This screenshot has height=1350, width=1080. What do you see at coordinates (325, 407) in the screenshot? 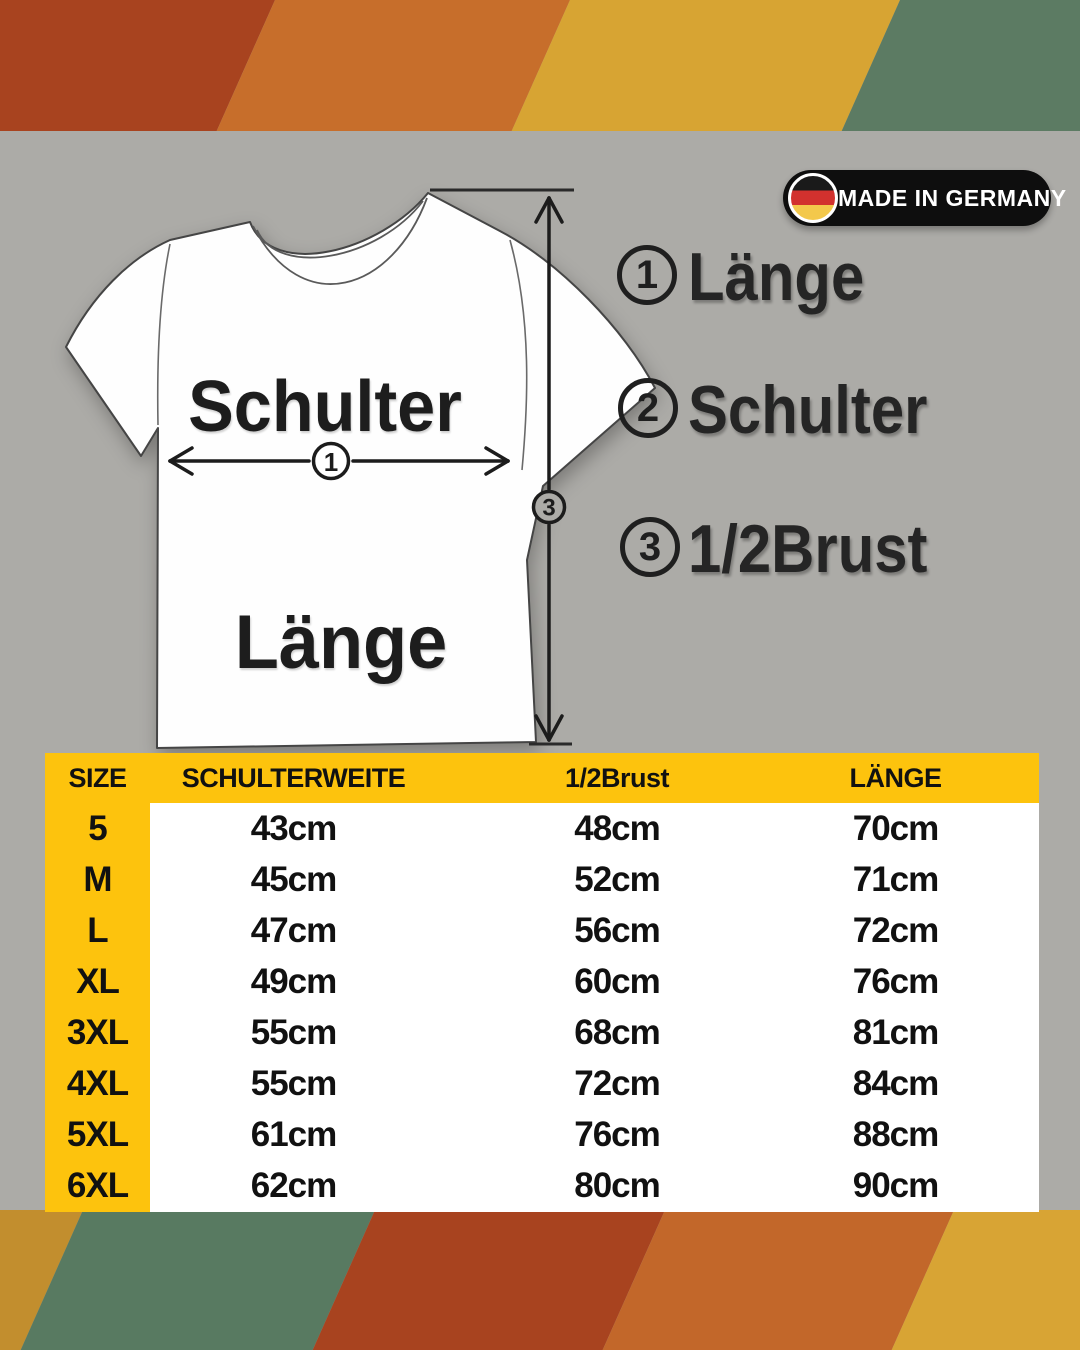
I see `shirt-shoulder-label: Schulter` at bounding box center [325, 407].